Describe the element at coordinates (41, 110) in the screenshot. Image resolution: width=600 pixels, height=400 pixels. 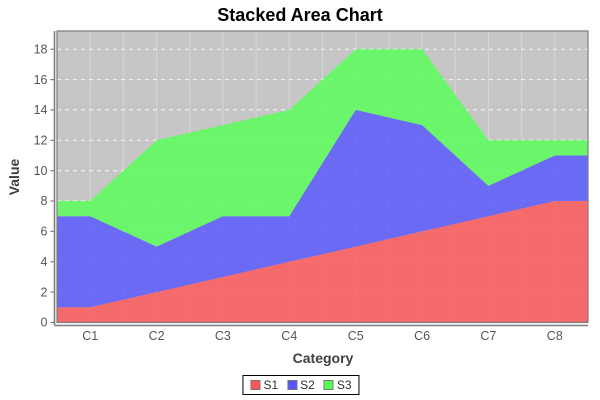
I see `y-tick-label: 14` at that location.